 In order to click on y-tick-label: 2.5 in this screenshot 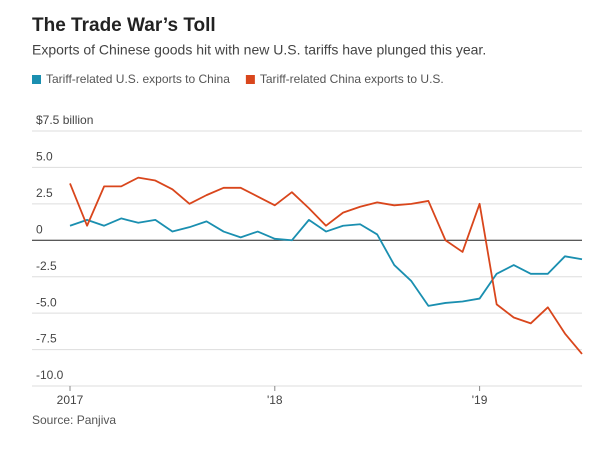, I will do `click(44, 193)`.